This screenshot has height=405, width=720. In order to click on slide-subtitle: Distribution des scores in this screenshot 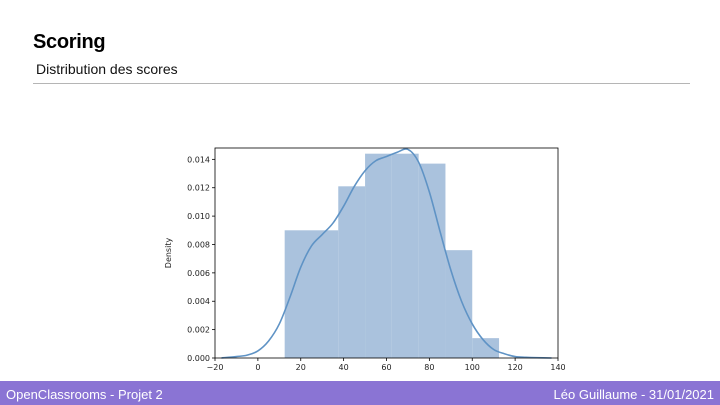, I will do `click(107, 69)`.